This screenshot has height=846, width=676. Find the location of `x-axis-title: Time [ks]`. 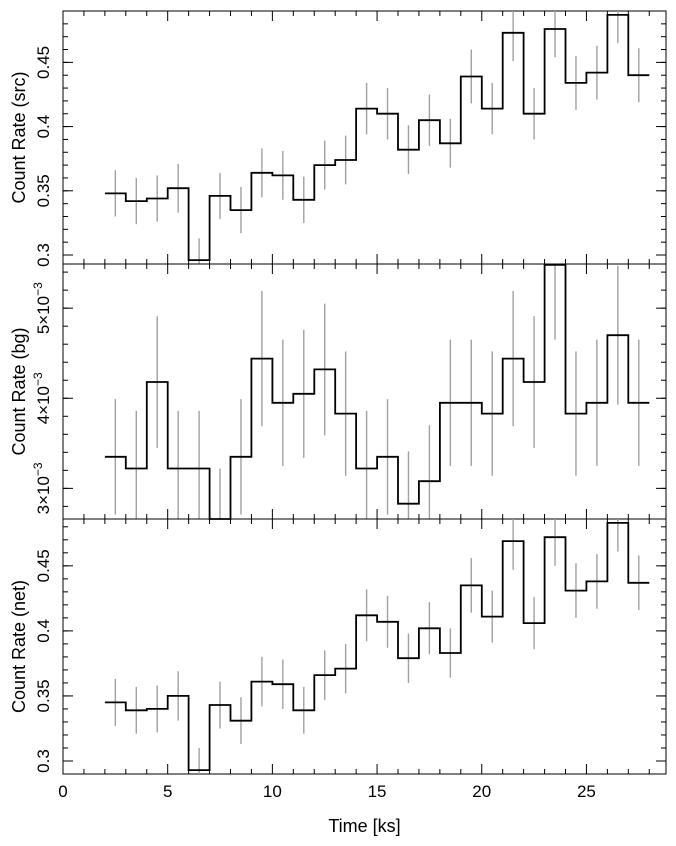

x-axis-title: Time [ks] is located at coordinates (364, 826).